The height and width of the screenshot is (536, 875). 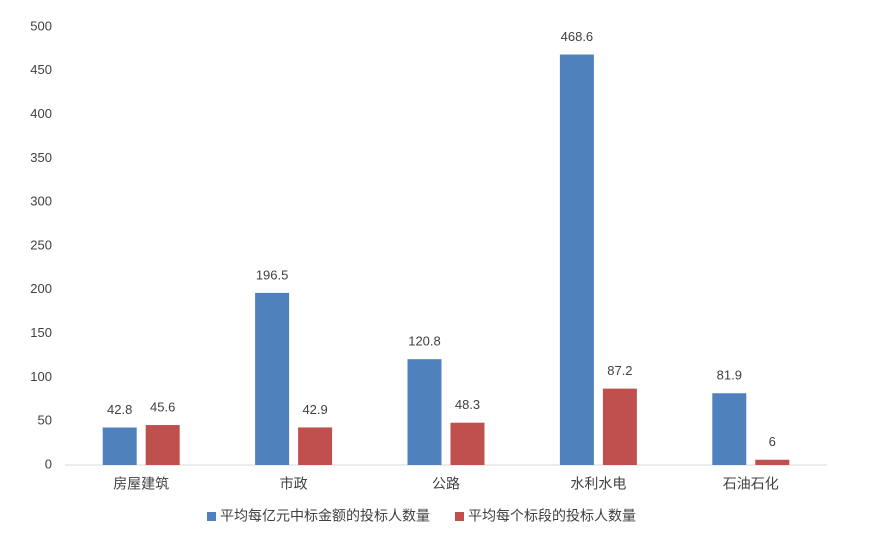 What do you see at coordinates (751, 484) in the screenshot?
I see `x-tick-label: 石油石化` at bounding box center [751, 484].